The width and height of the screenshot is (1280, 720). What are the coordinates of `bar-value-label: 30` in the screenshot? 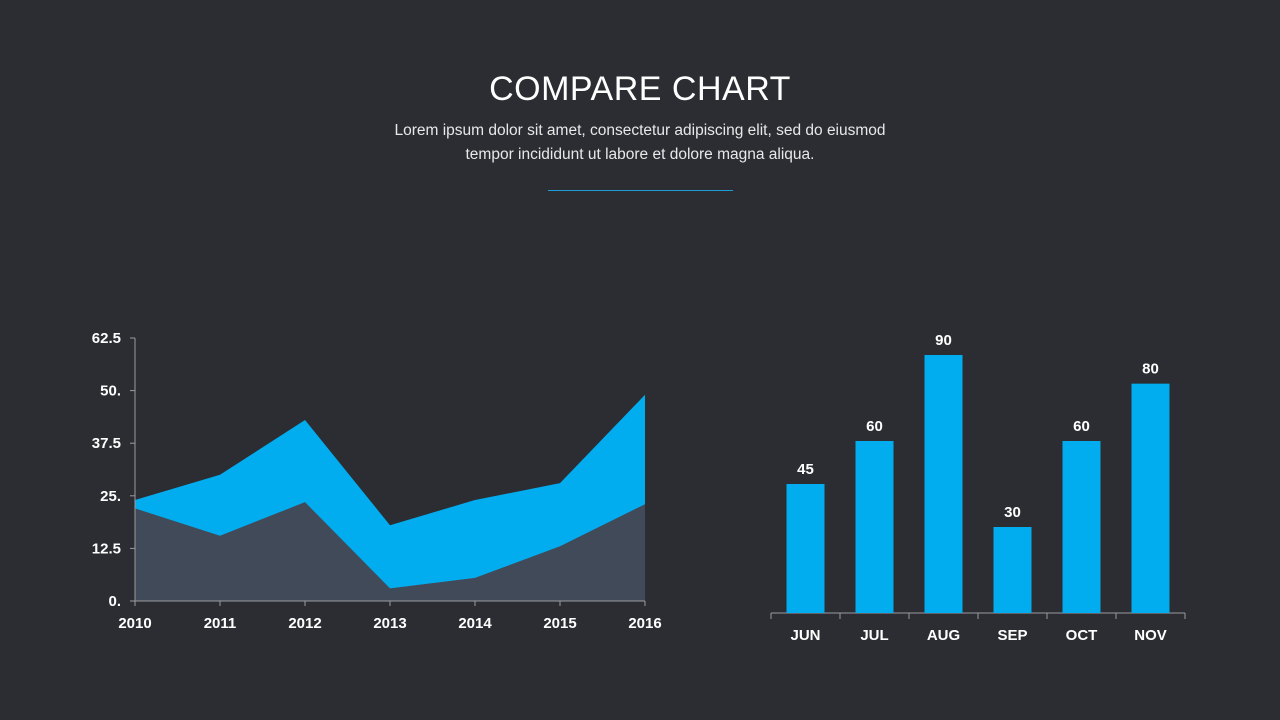 It's located at (1012, 512).